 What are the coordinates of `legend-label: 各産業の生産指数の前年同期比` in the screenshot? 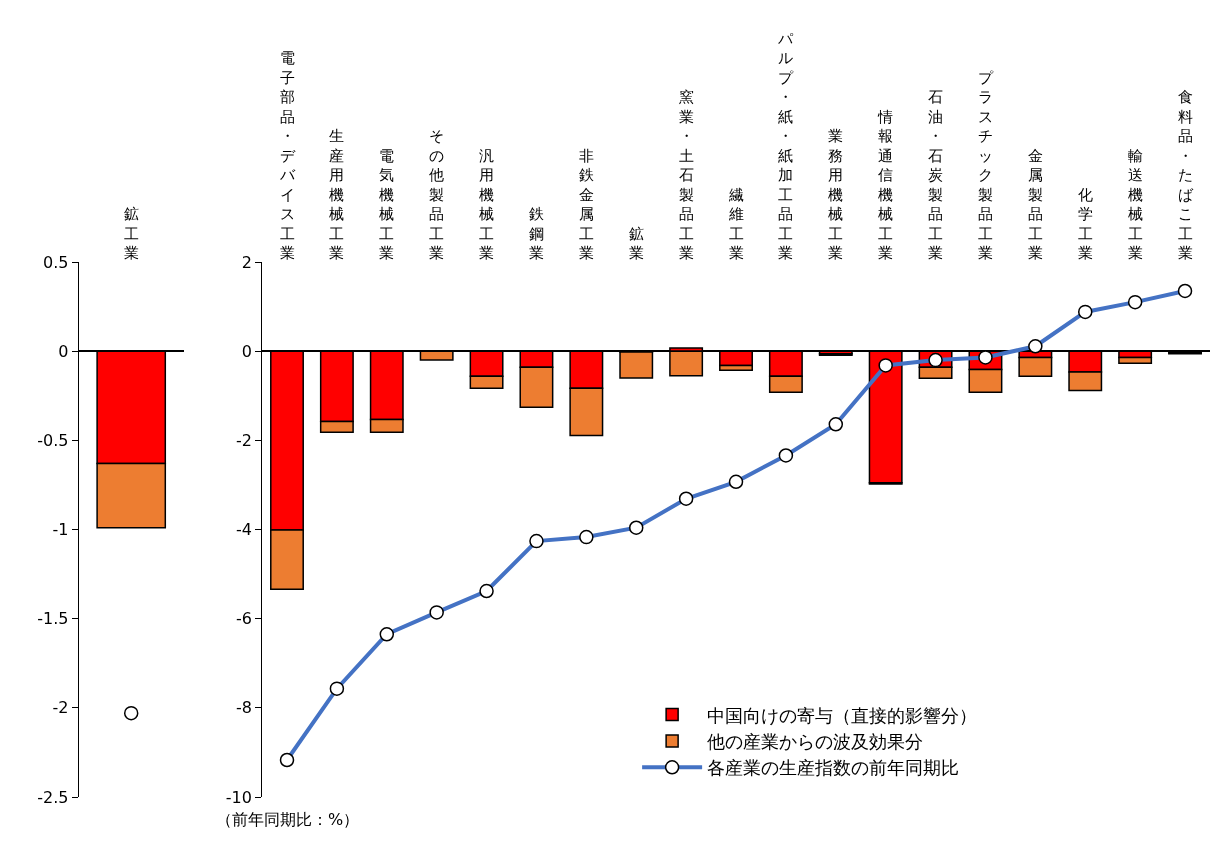 It's located at (833, 768).